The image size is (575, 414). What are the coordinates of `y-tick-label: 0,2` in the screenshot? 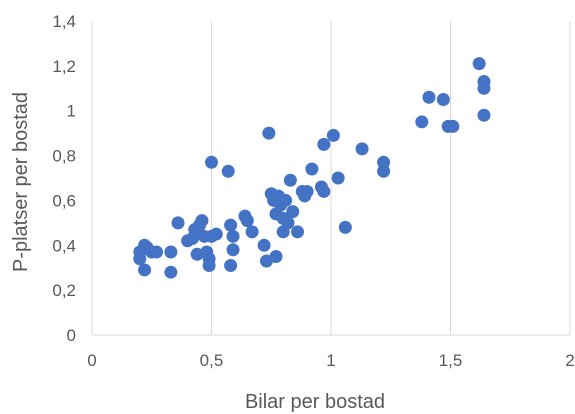 It's located at (64, 290).